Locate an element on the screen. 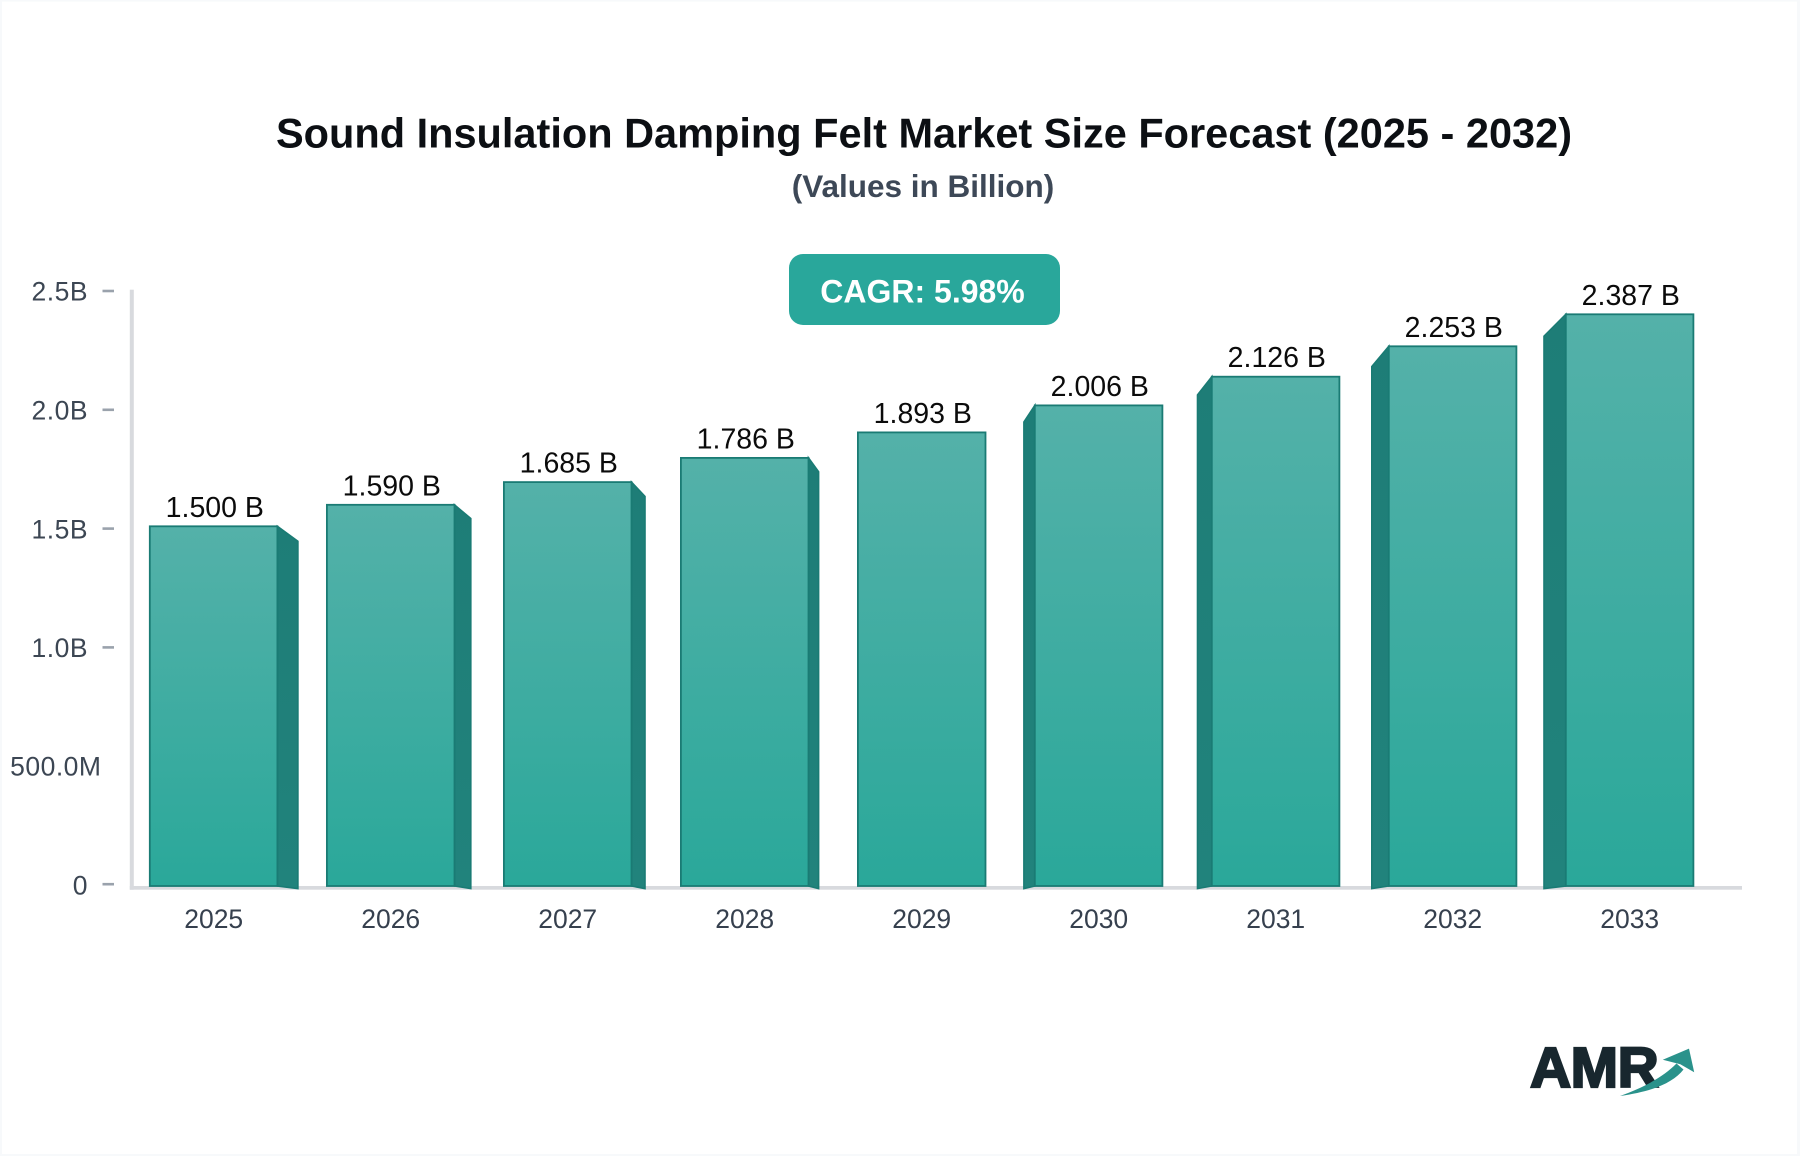  svg-text: 1.685 B is located at coordinates (569, 464).